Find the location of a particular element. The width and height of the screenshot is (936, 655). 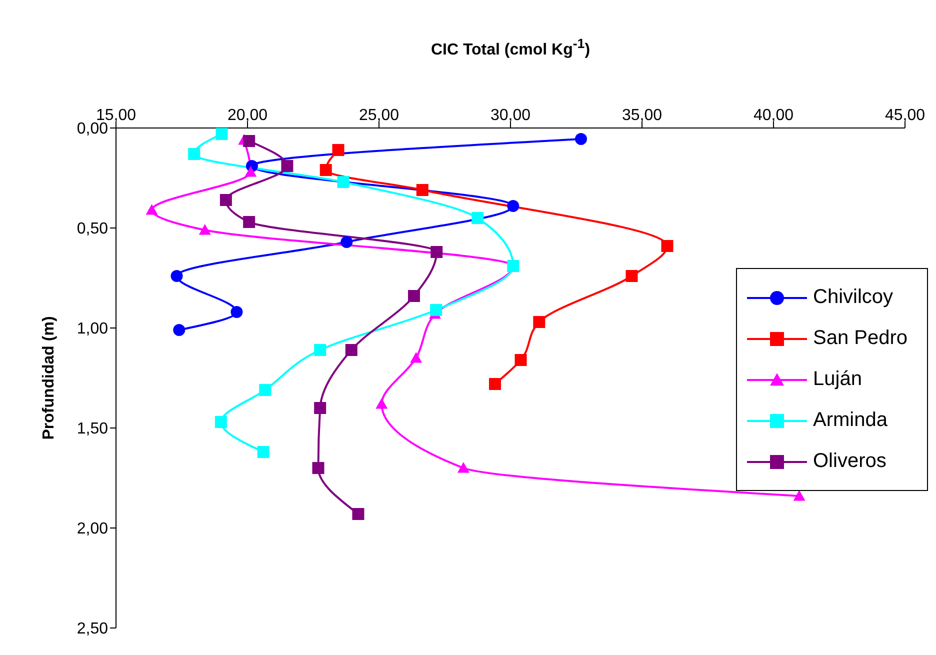

y-tick-label: 0,50 is located at coordinates (92, 229).